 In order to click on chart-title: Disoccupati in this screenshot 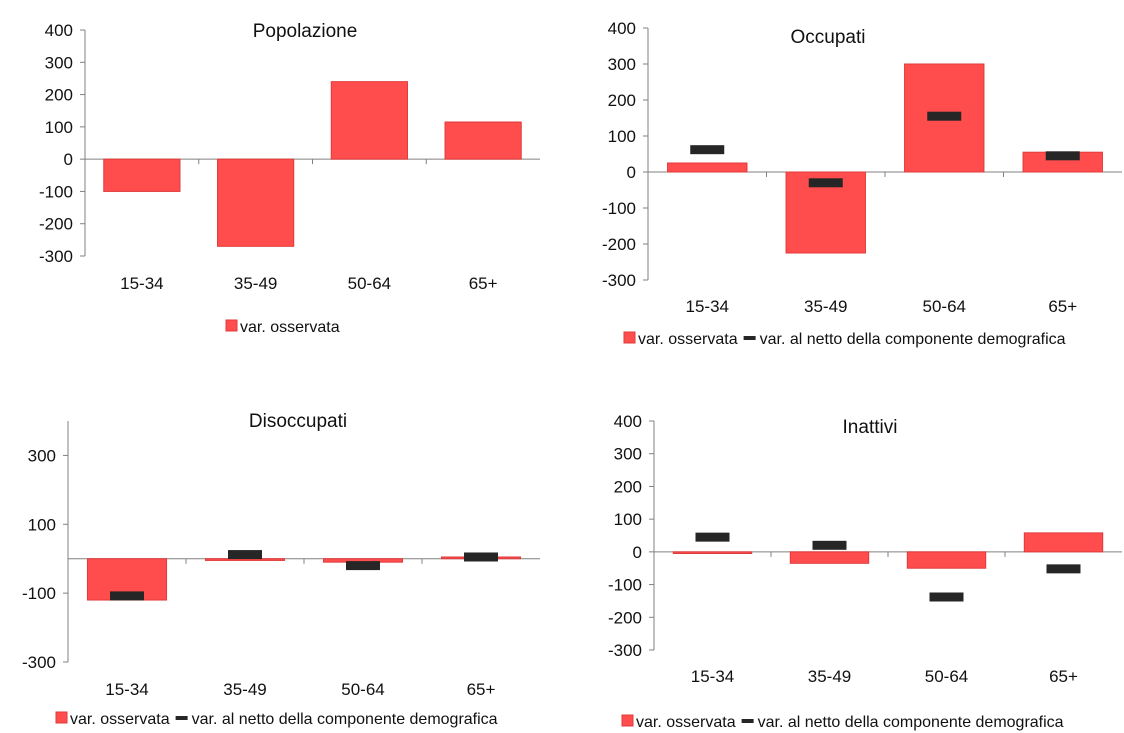, I will do `click(298, 421)`.